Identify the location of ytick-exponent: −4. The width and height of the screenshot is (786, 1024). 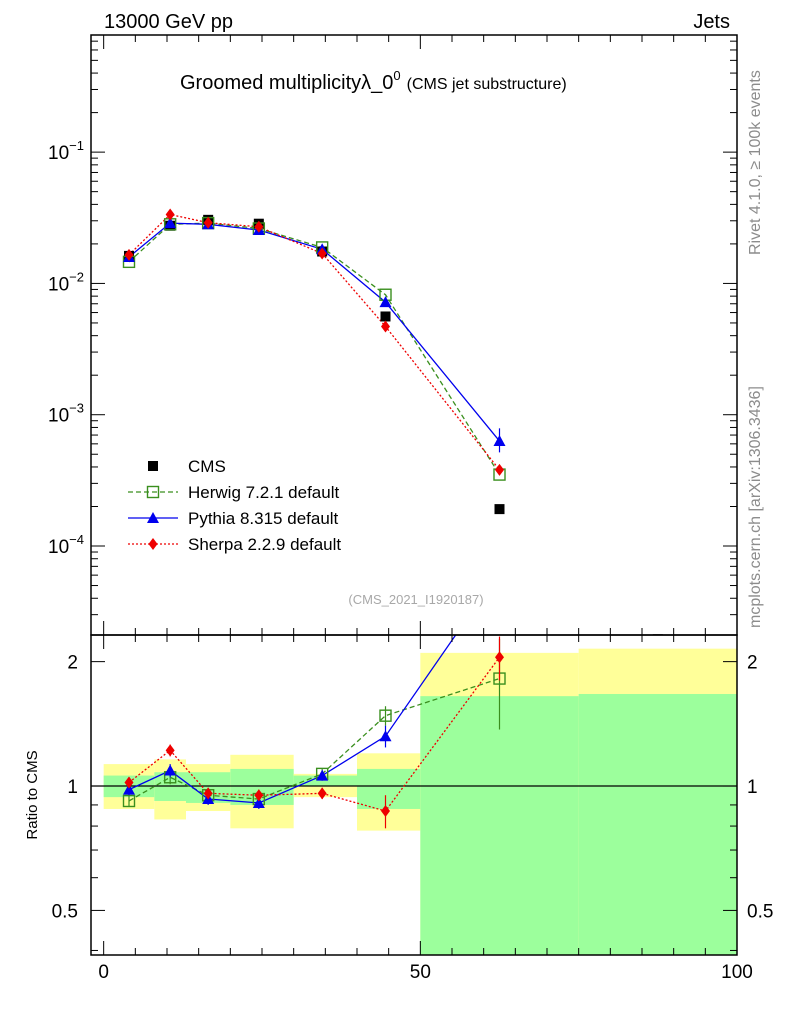
(76, 539).